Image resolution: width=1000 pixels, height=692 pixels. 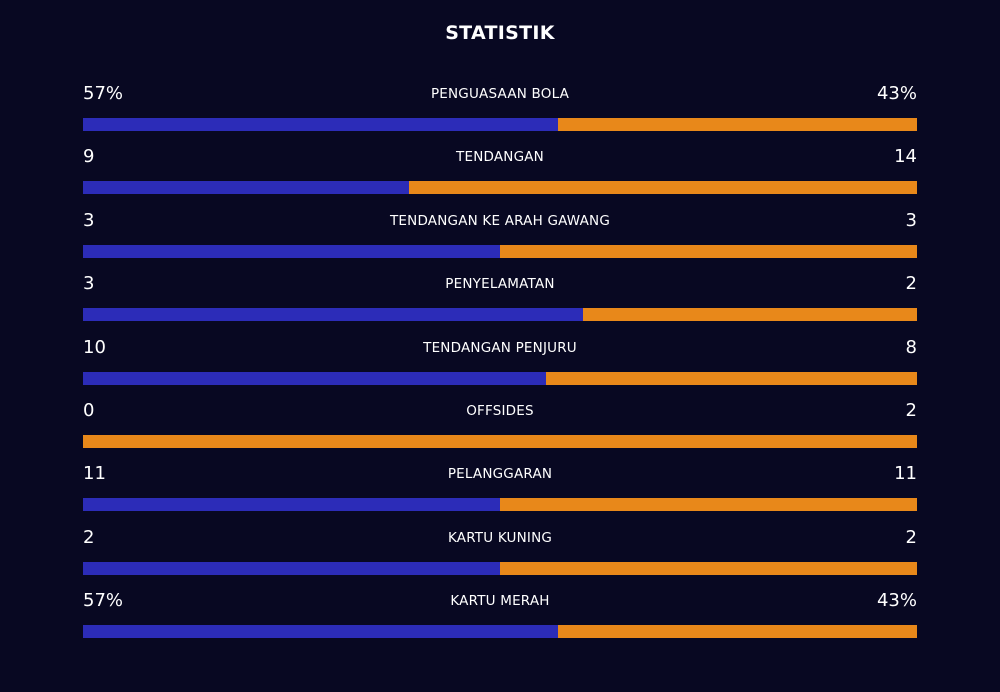 I want to click on stat-header: 3 PENYELAMATAN 2, so click(x=500, y=289).